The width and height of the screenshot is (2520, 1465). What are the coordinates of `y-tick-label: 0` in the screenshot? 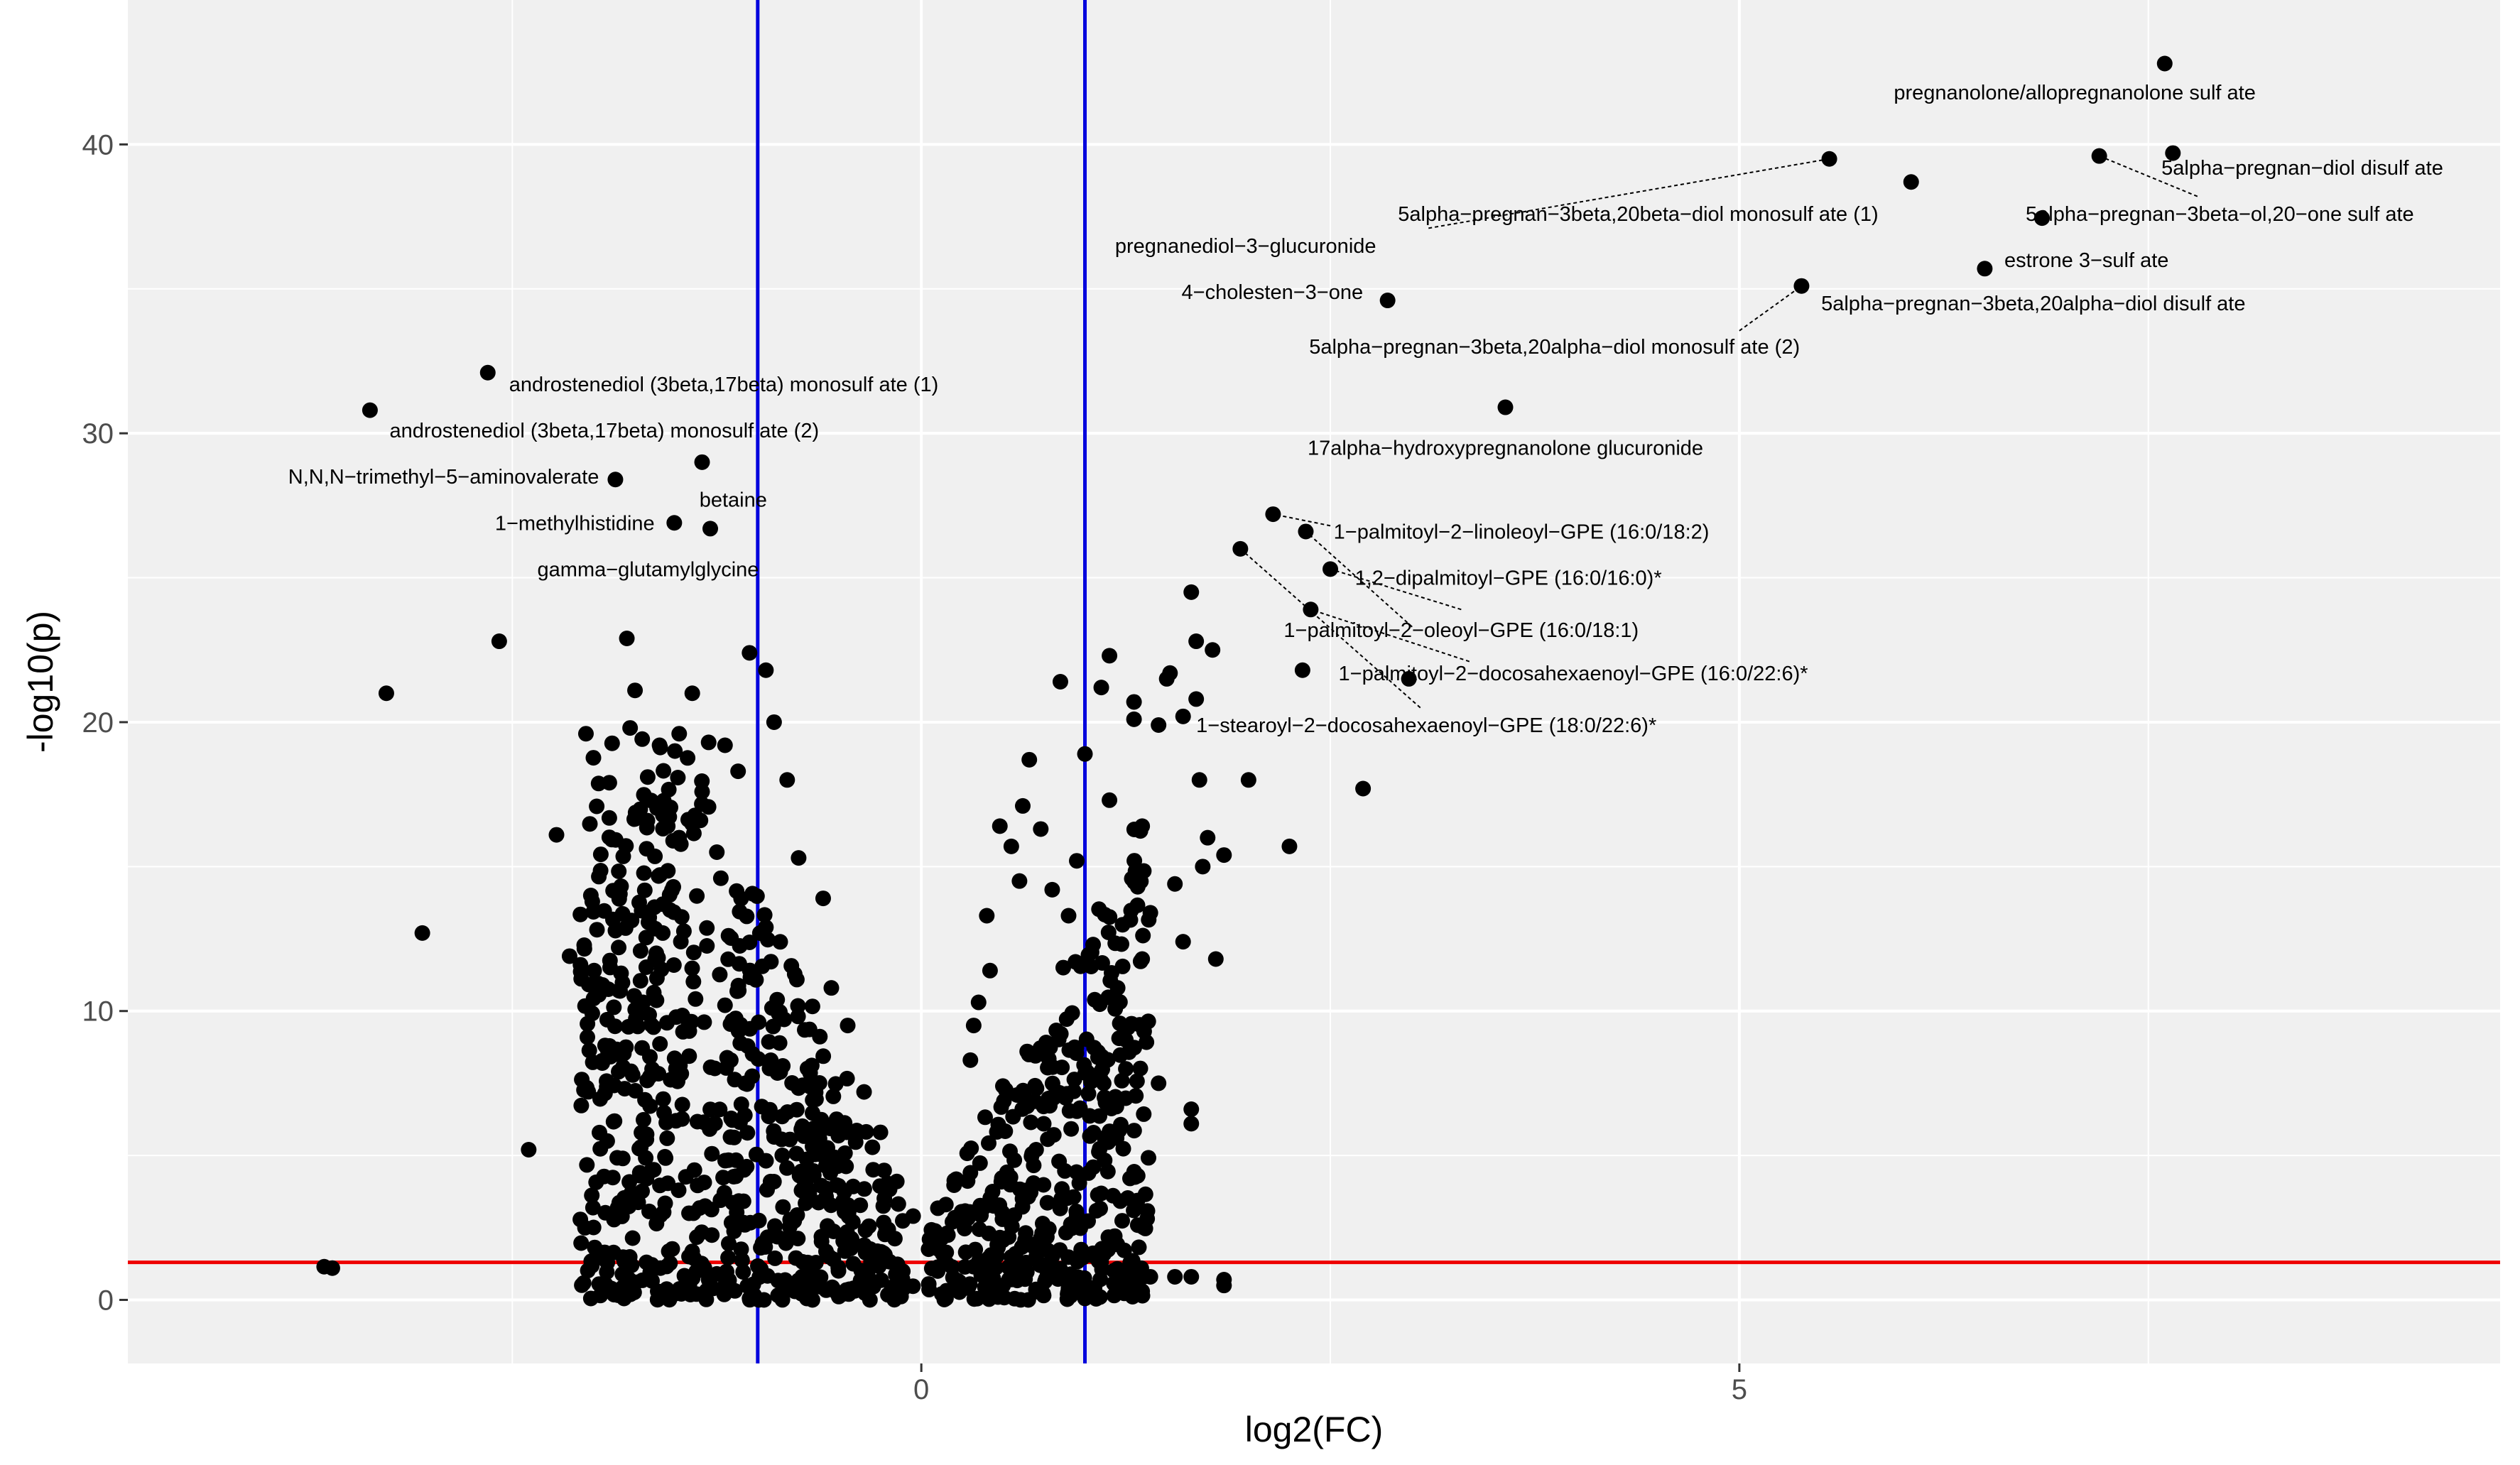 It's located at (106, 1301).